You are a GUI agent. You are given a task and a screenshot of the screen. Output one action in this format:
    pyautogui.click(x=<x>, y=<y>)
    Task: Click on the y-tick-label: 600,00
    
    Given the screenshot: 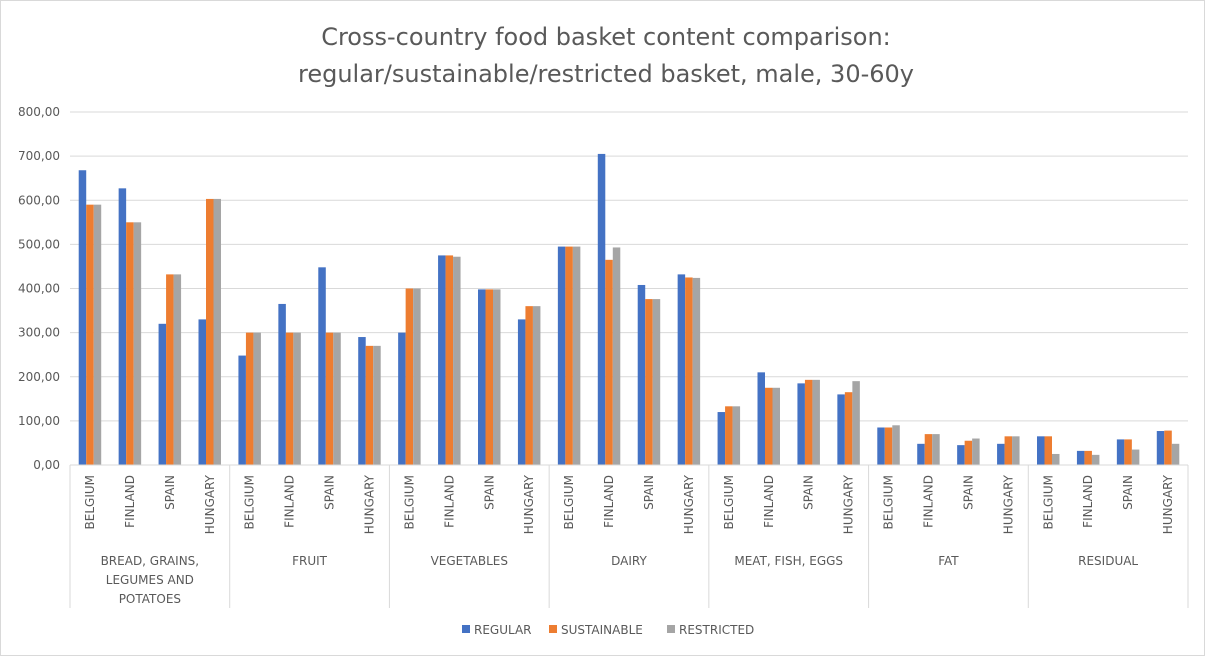 What is the action you would take?
    pyautogui.click(x=39, y=200)
    